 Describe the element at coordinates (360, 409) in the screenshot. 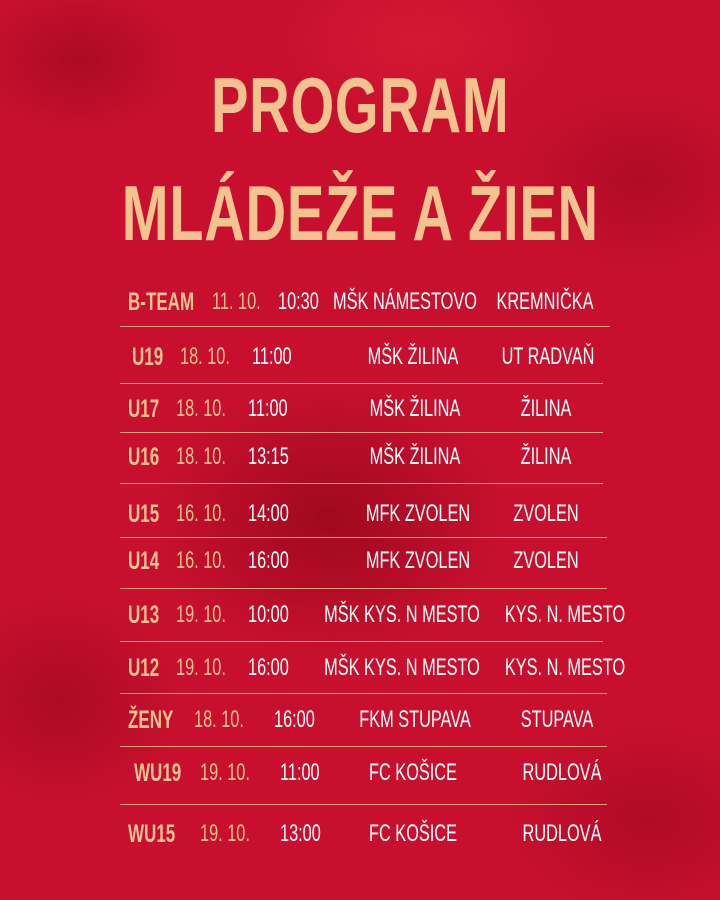

I see `table-row: U17 18. 10. 11:00 MŠK ŽILINA ŽILINA` at that location.